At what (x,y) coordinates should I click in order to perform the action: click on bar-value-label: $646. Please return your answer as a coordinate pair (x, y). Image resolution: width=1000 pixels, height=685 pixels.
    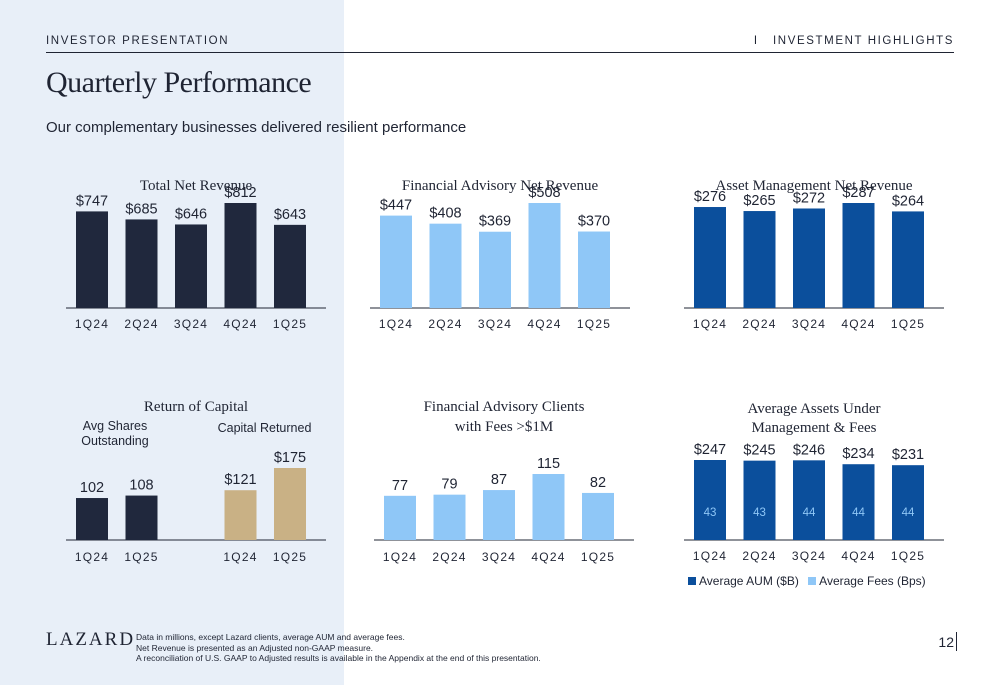
    Looking at the image, I should click on (191, 214).